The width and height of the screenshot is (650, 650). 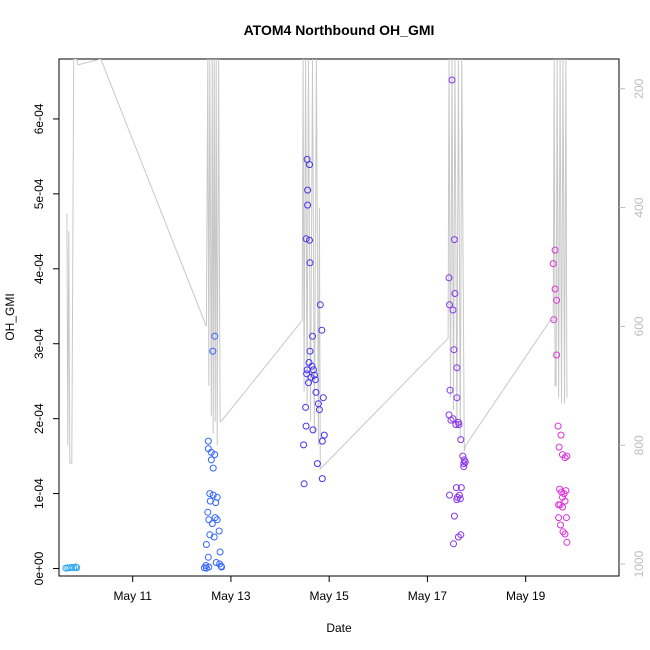 What do you see at coordinates (639, 207) in the screenshot?
I see `y2-tick-label: 400` at bounding box center [639, 207].